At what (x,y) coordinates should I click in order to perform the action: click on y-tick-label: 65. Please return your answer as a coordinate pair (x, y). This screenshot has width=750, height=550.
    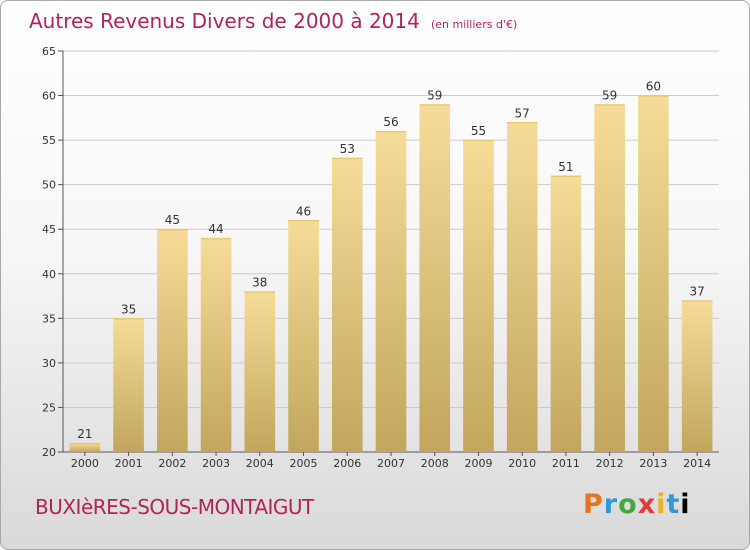
    Looking at the image, I should click on (49, 51).